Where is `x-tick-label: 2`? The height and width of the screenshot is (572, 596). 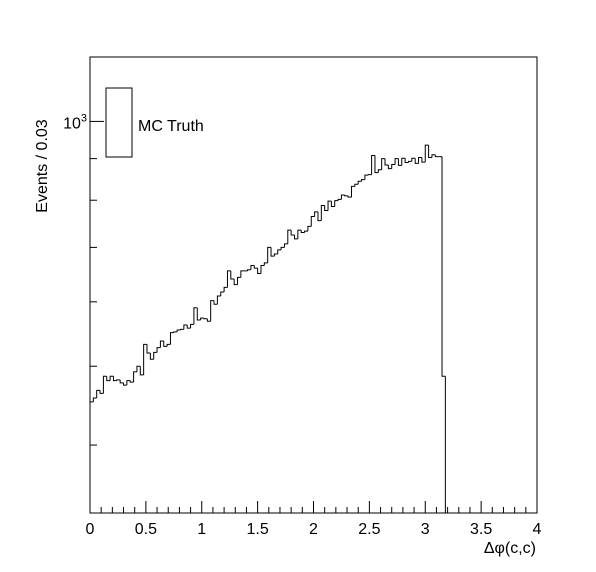
x-tick-label: 2 is located at coordinates (313, 529).